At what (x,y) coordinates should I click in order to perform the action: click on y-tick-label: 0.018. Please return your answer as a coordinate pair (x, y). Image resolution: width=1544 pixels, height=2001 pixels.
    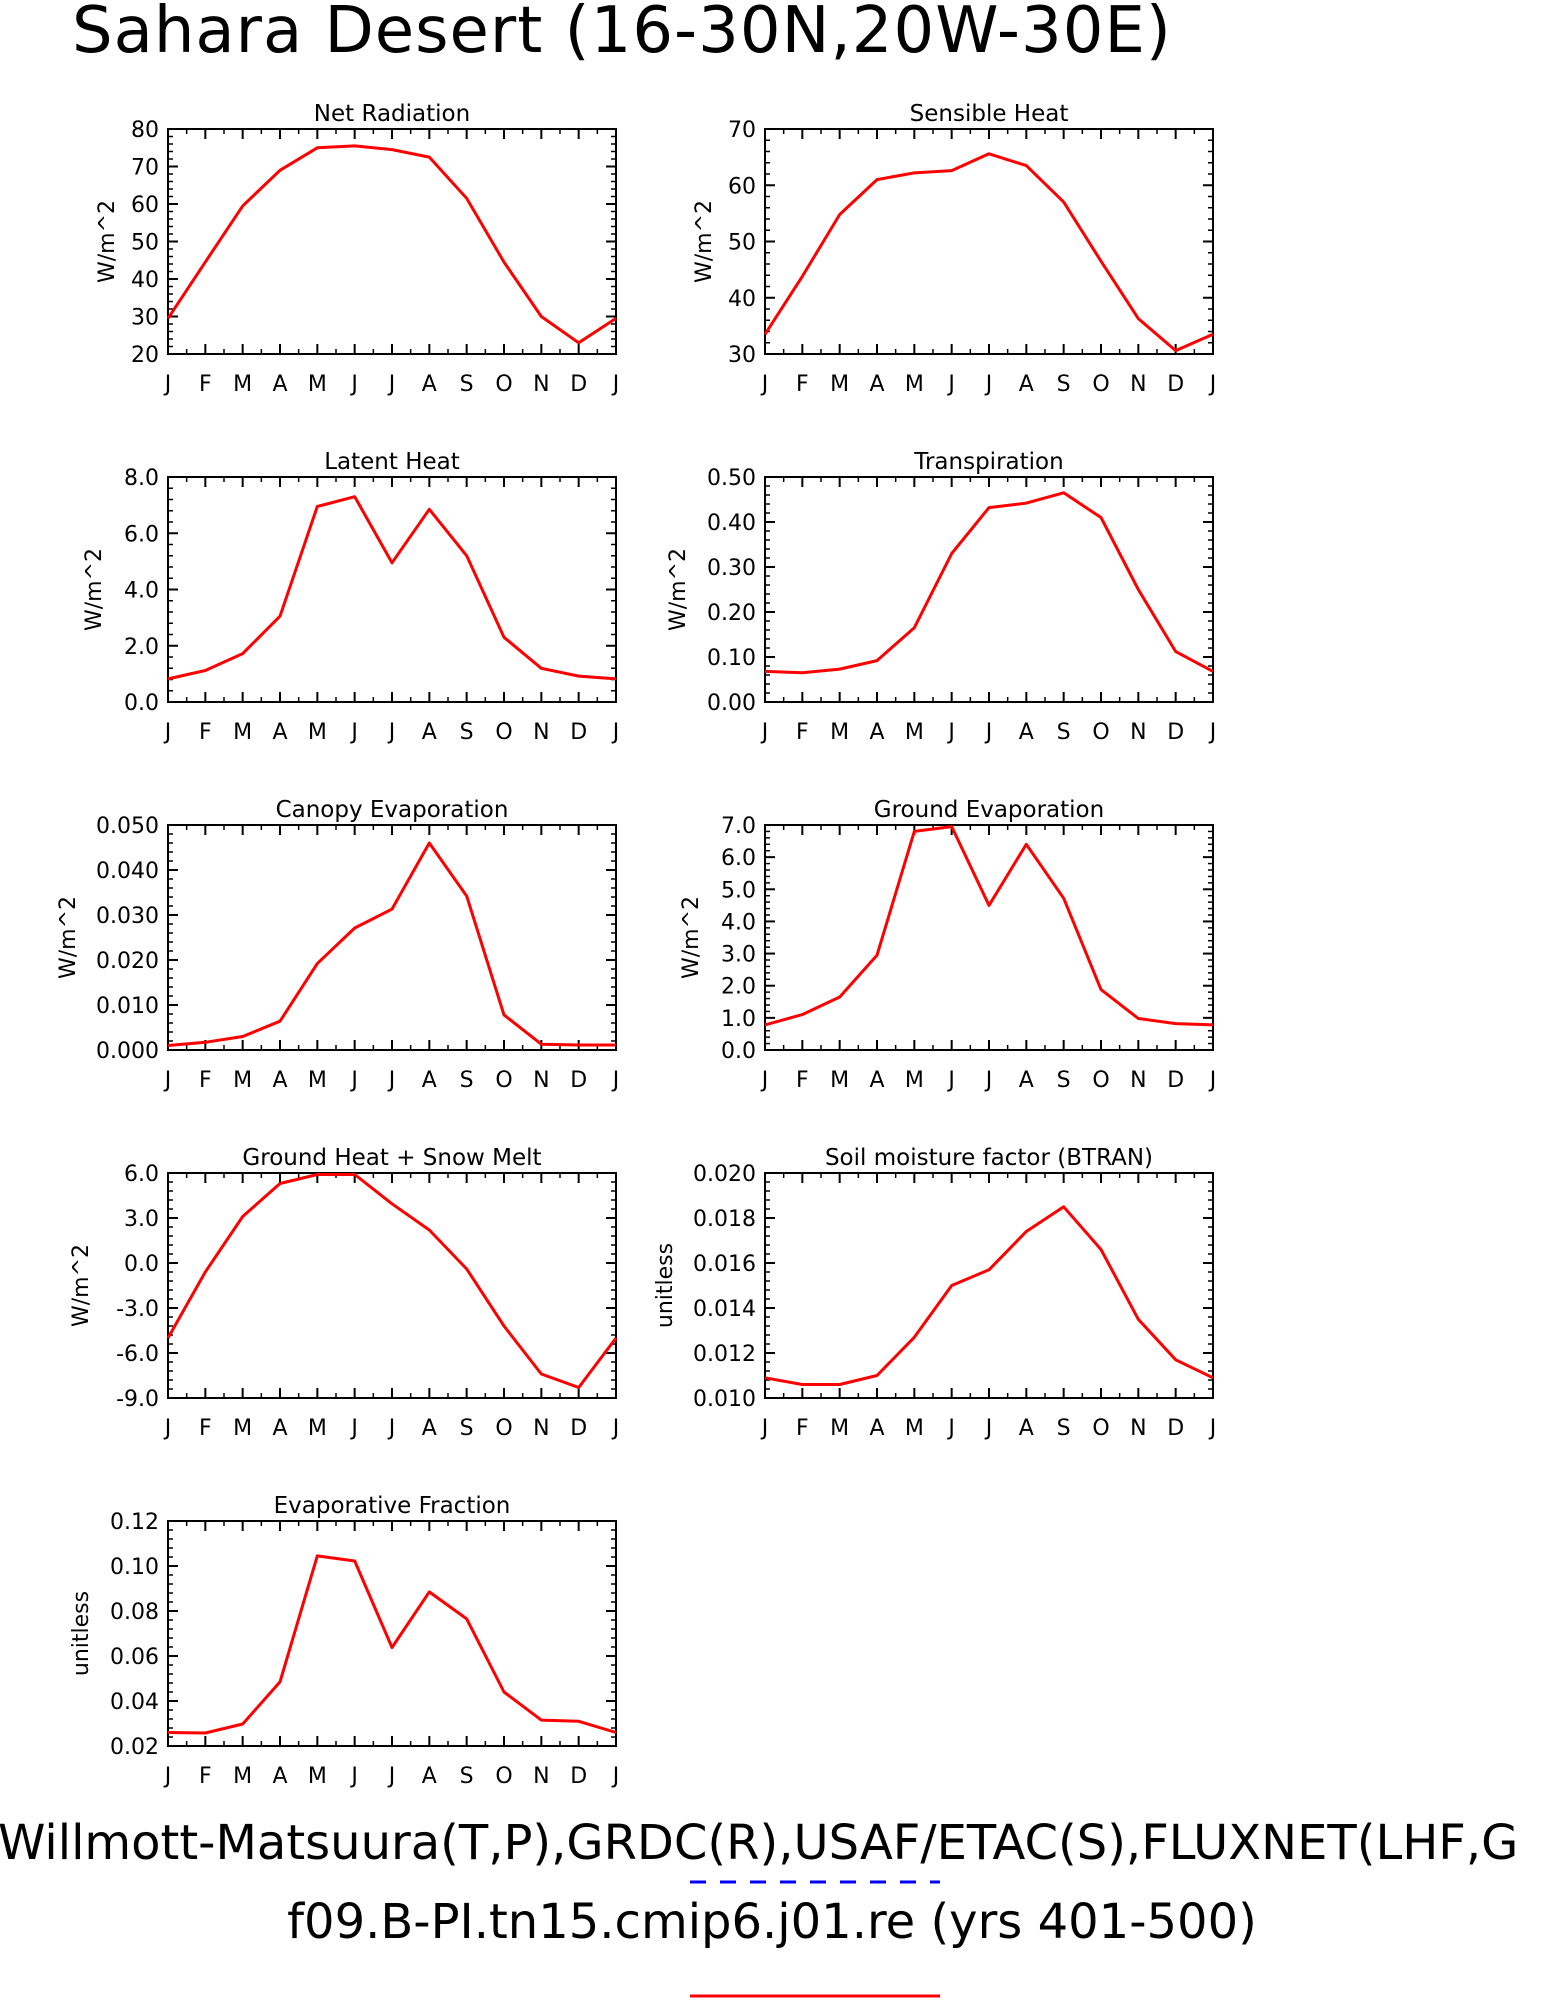
    Looking at the image, I should click on (724, 1219).